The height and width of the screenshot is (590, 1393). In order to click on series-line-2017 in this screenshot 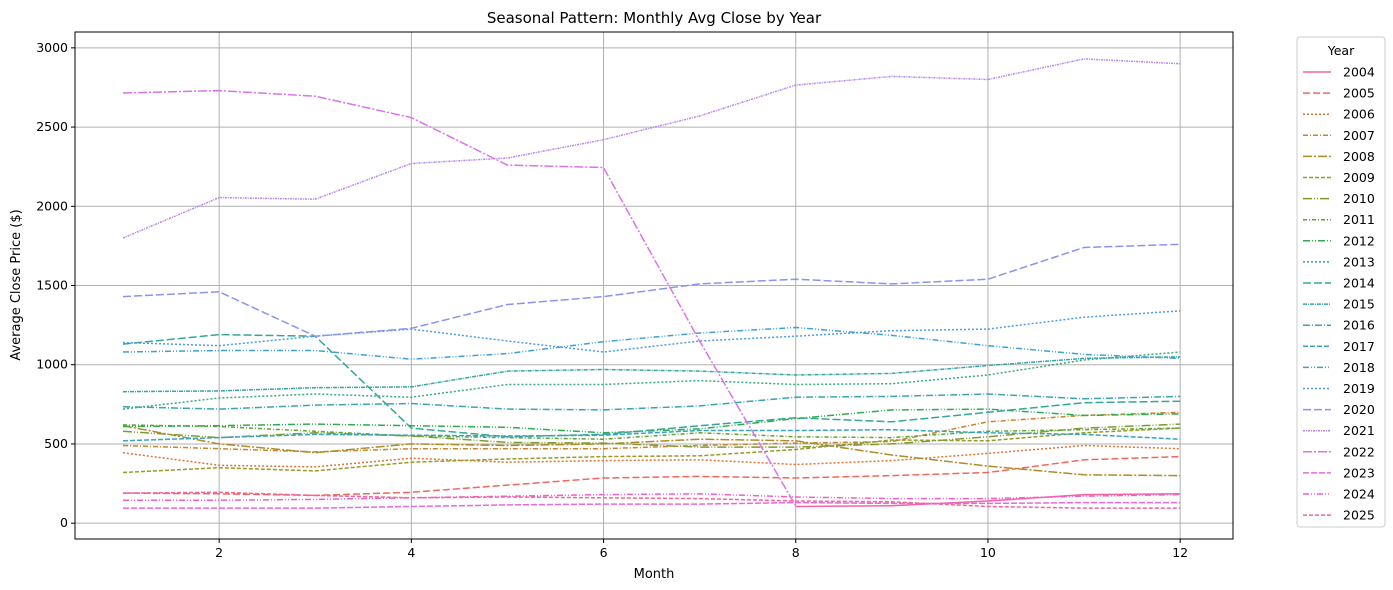, I will do `click(651, 435)`.